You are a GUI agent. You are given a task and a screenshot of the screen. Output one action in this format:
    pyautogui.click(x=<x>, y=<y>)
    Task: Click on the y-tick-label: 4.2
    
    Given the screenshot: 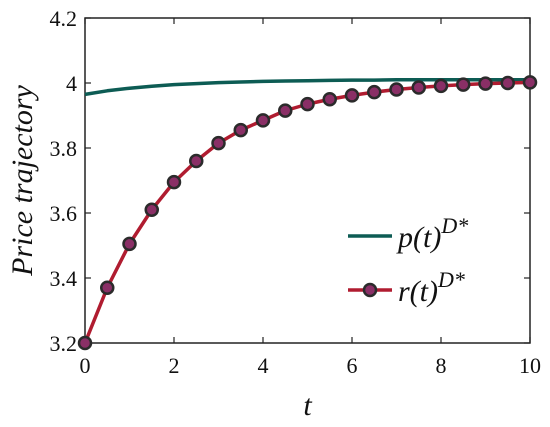 What is the action you would take?
    pyautogui.click(x=64, y=18)
    